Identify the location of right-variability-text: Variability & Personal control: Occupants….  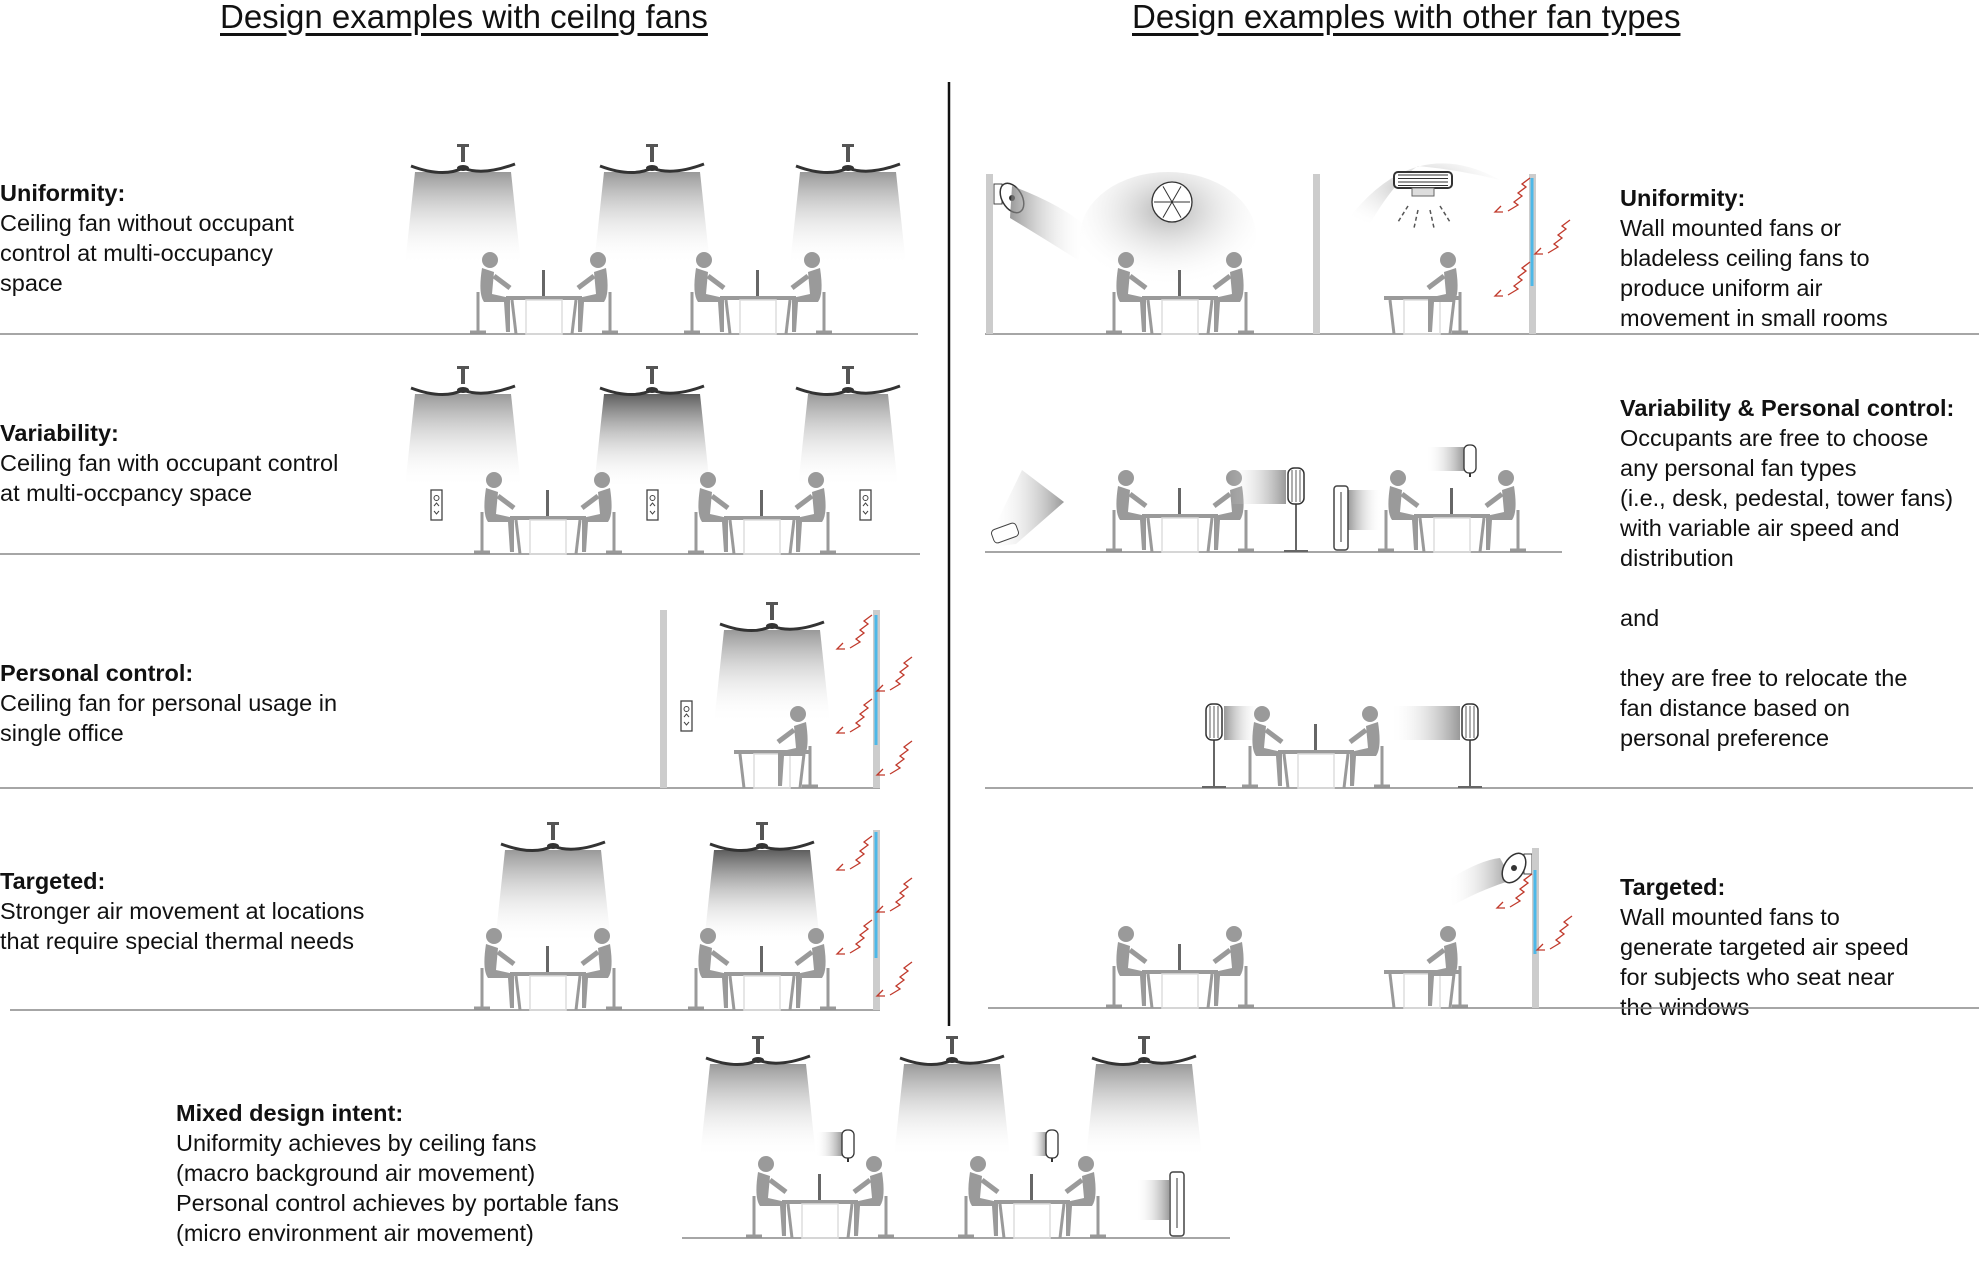
(1787, 558).